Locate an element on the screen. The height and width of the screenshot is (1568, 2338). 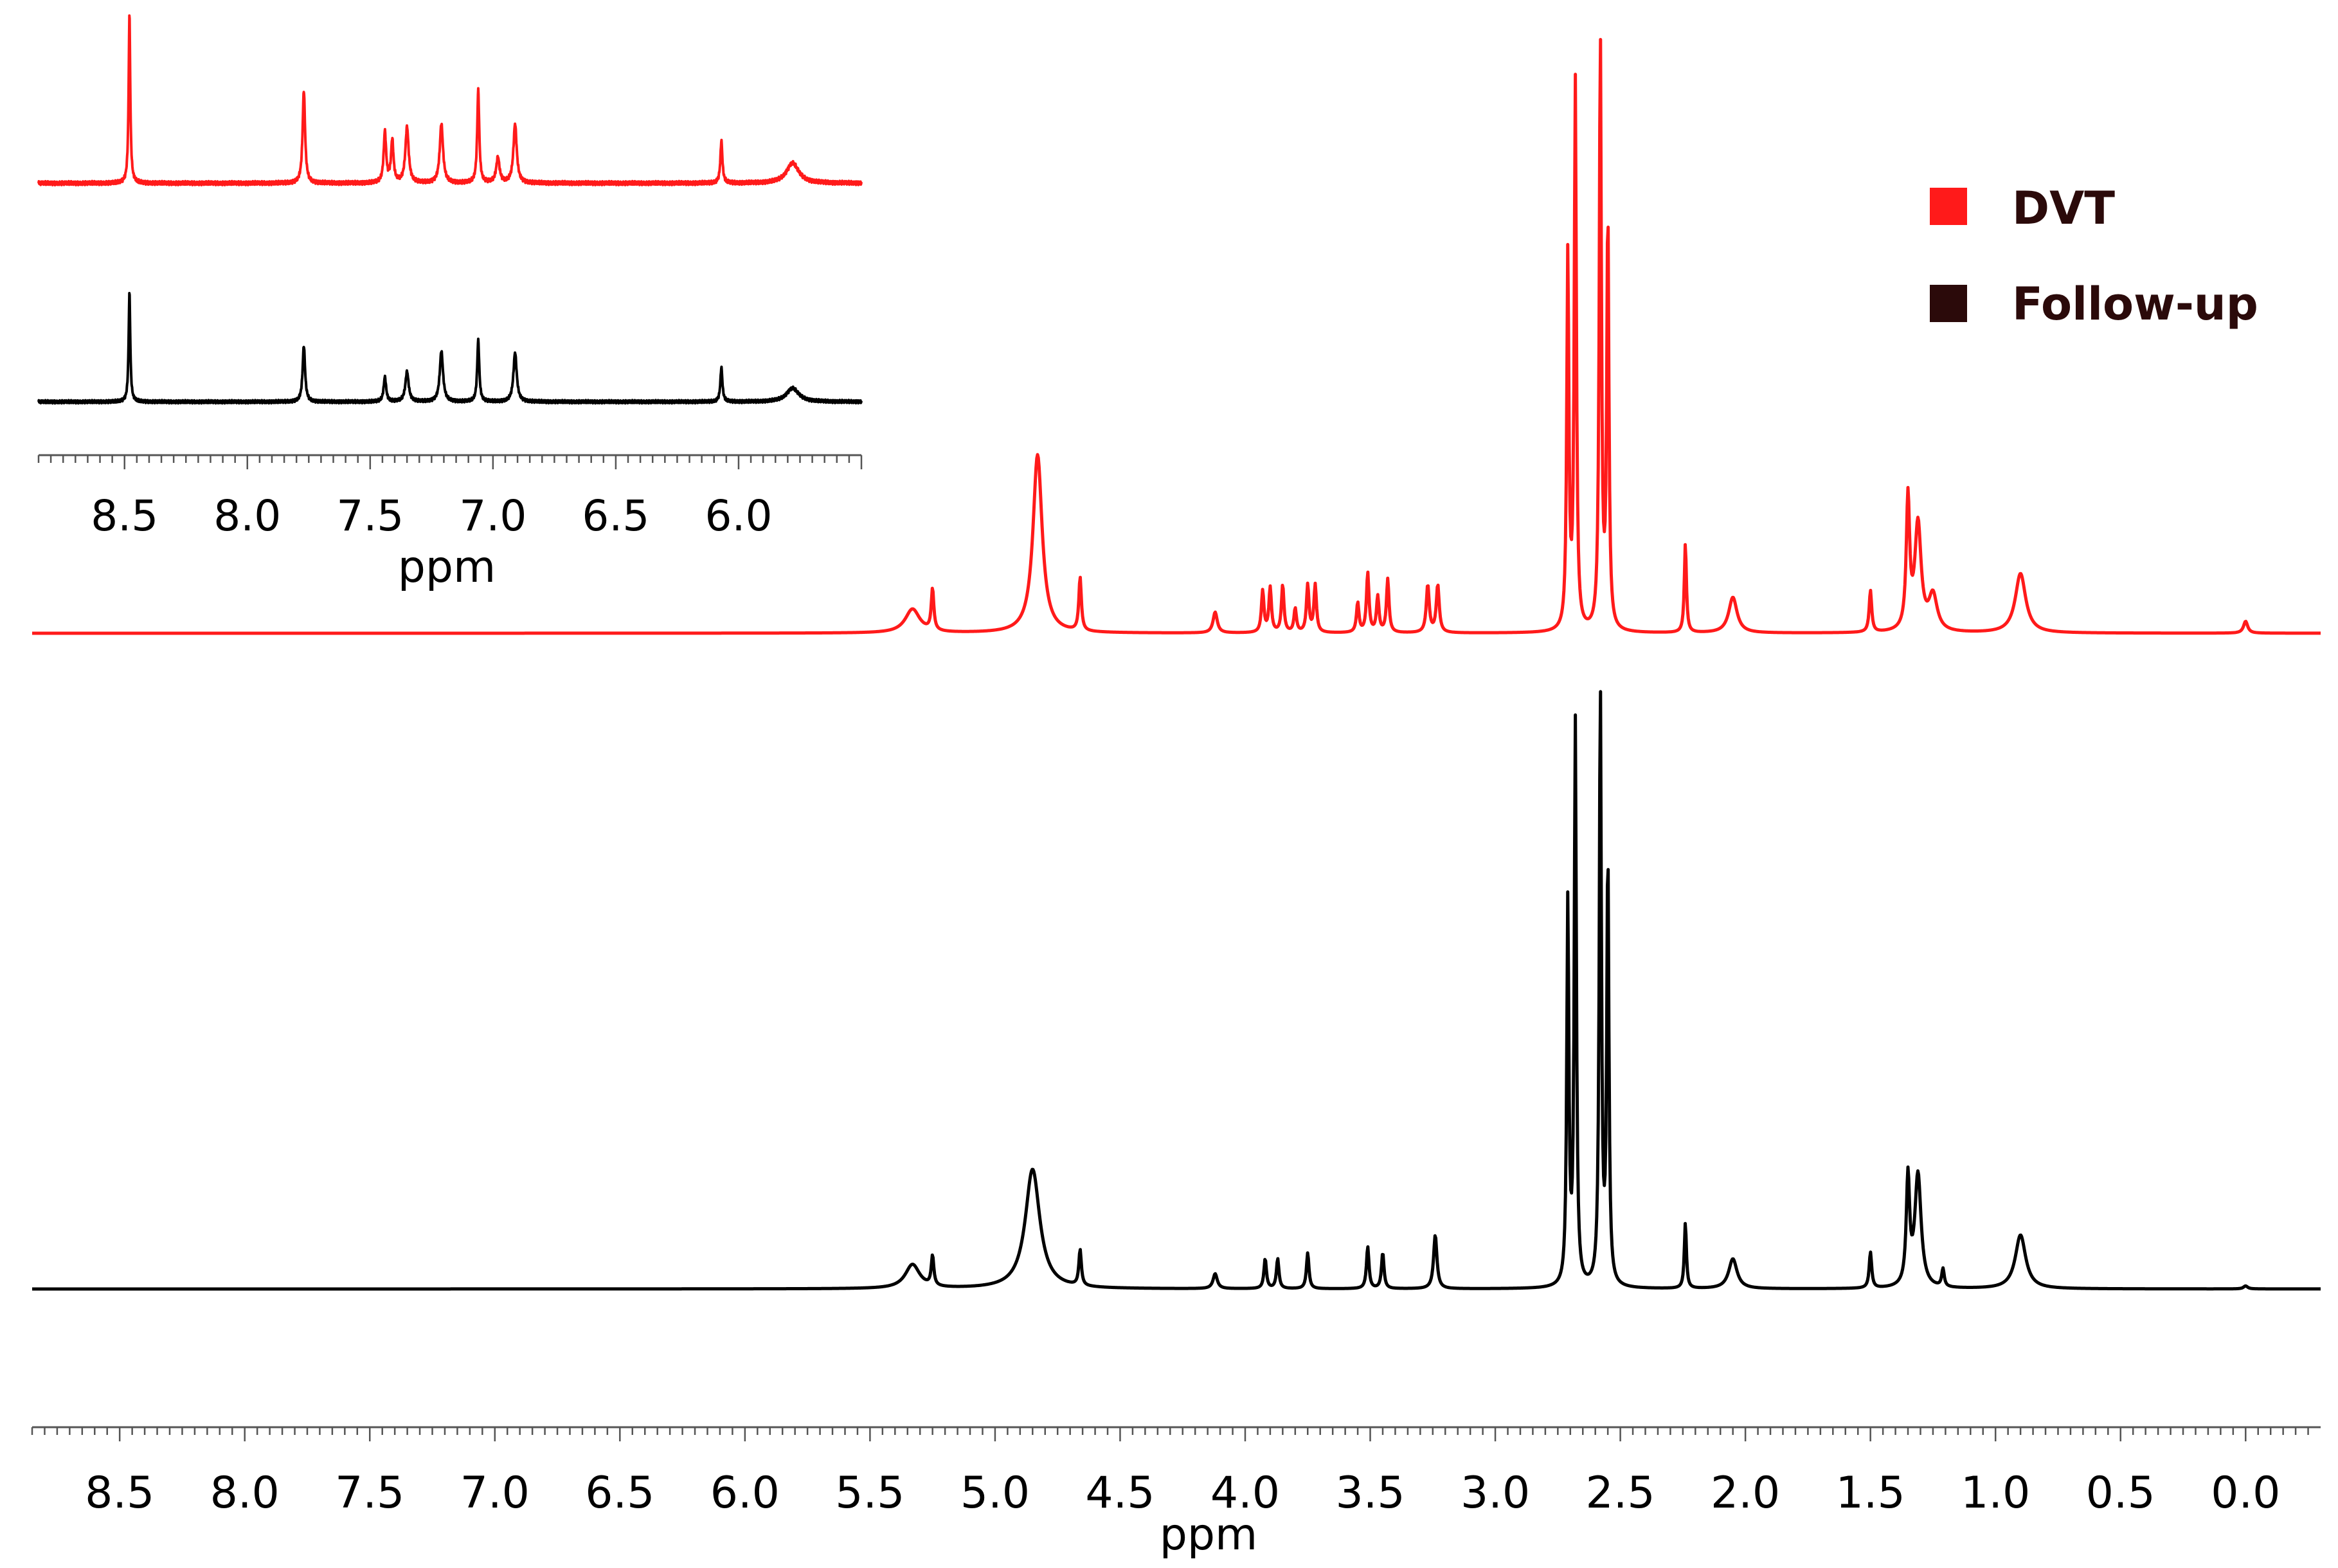
inset-tick-label: 6.5 is located at coordinates (615, 516).